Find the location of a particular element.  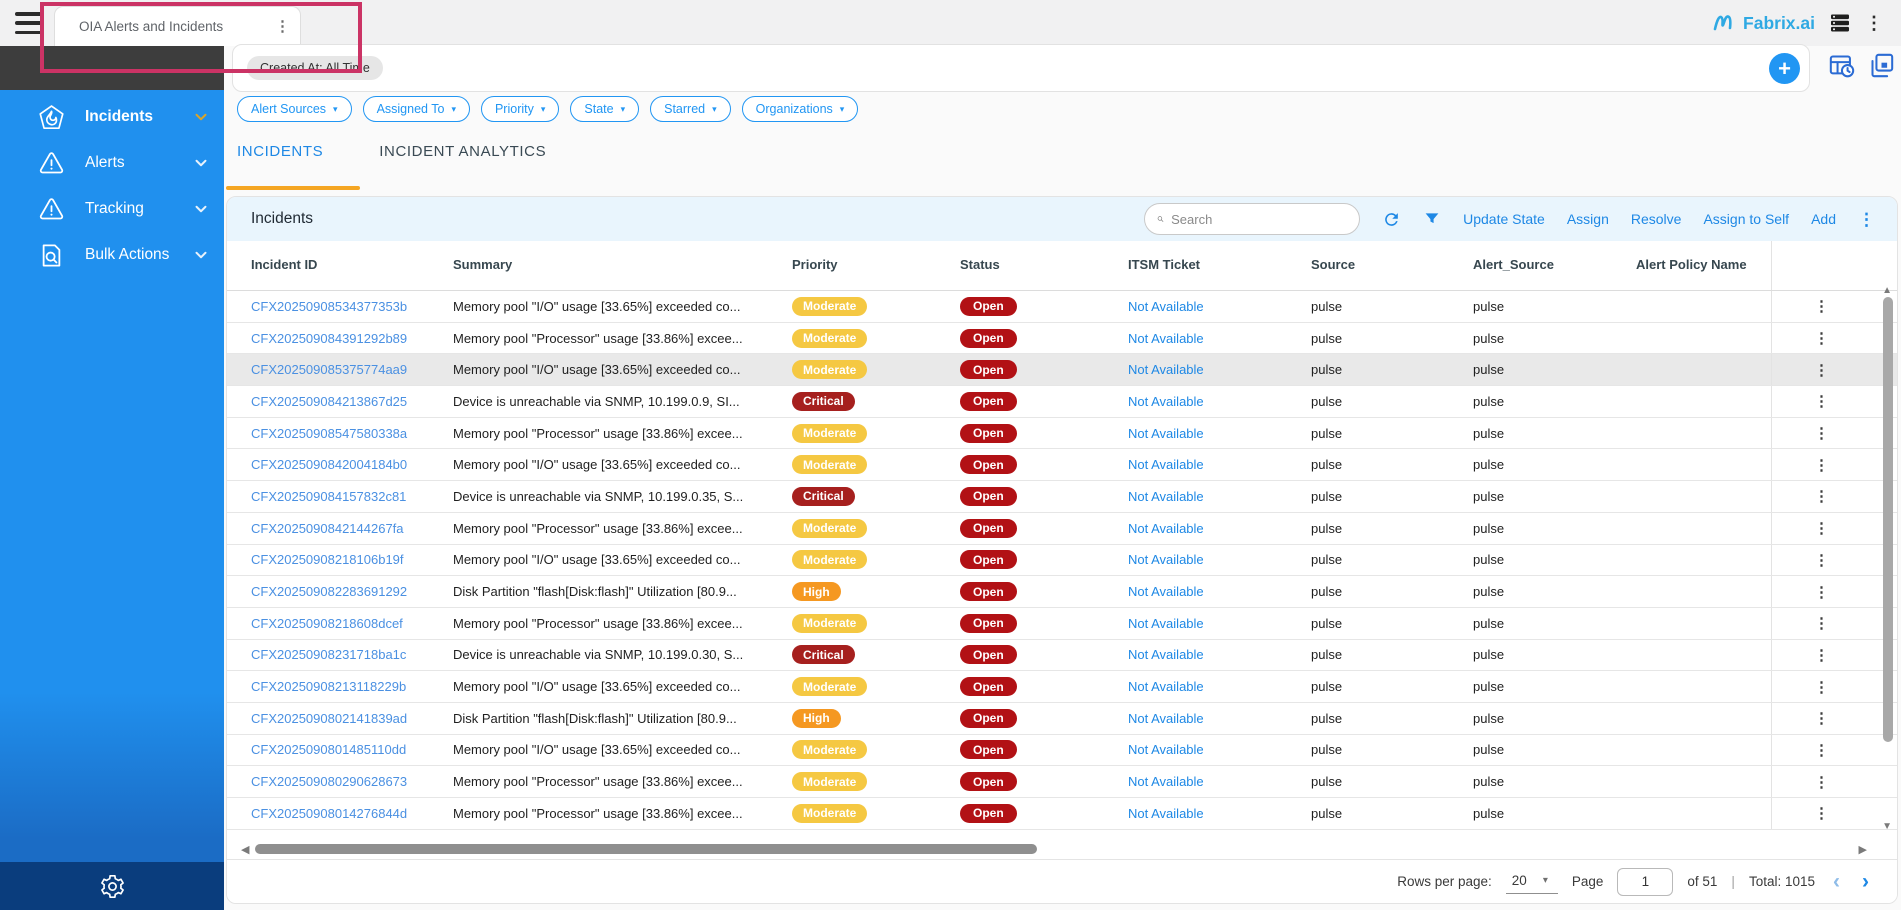

scroll-down-arrow-icon: ▼ is located at coordinates (1887, 826).